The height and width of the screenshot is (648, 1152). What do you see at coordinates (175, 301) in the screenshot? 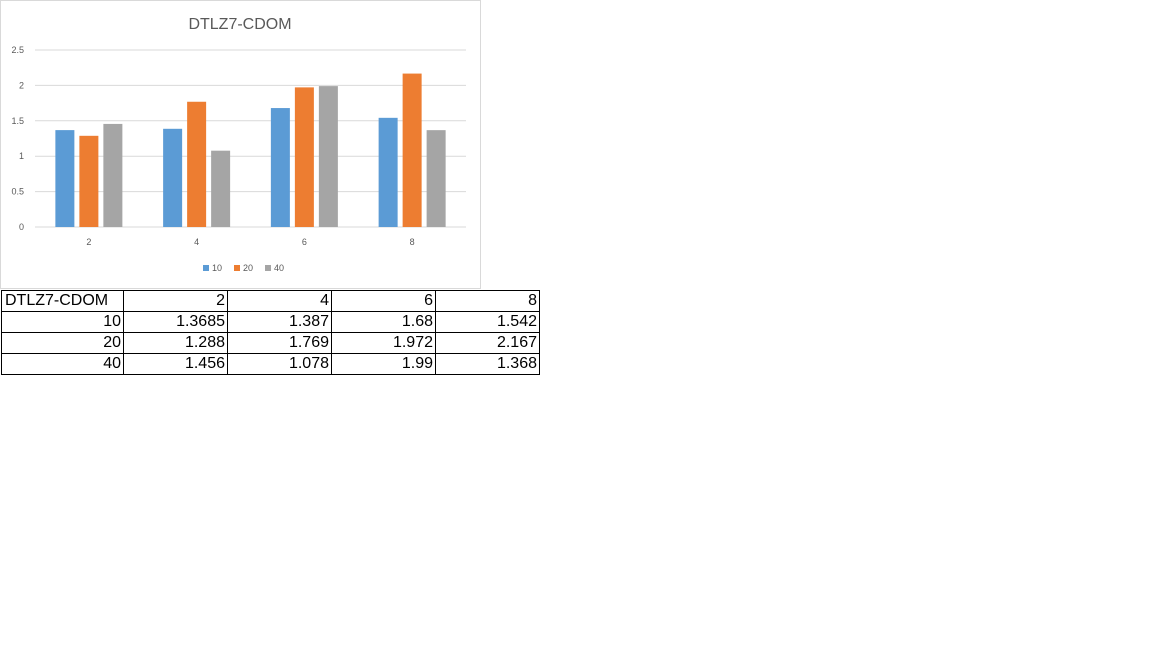
I see `table-header-cell: 2` at bounding box center [175, 301].